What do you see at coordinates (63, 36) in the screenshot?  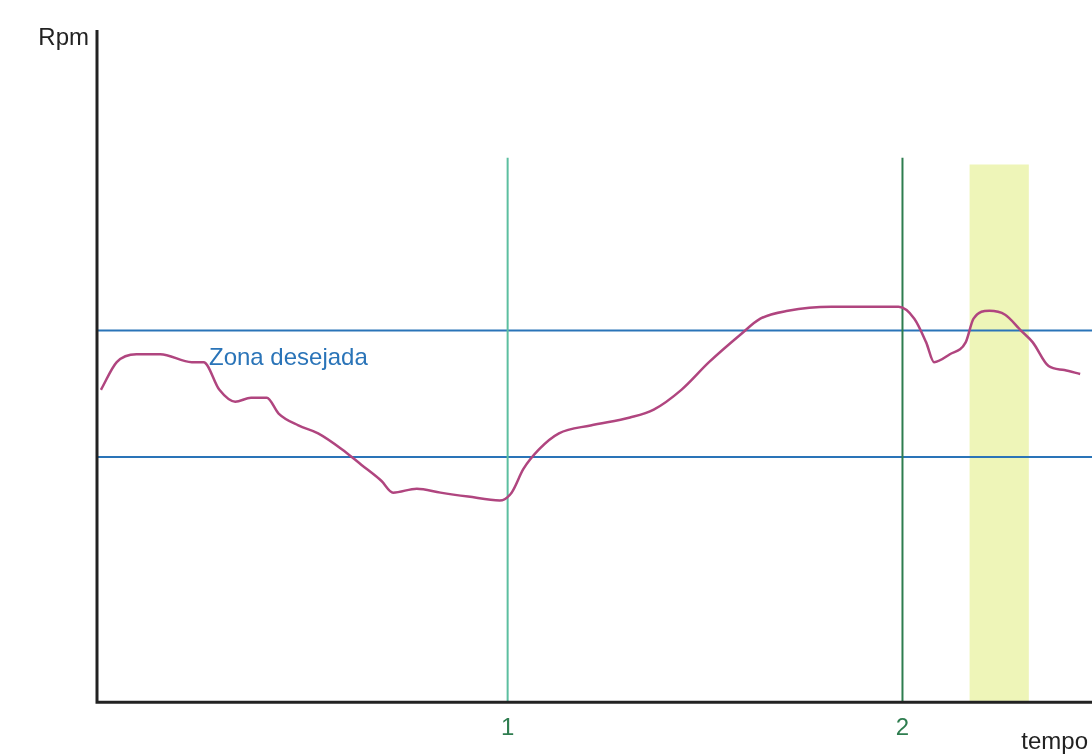 I see `text: Rpm` at bounding box center [63, 36].